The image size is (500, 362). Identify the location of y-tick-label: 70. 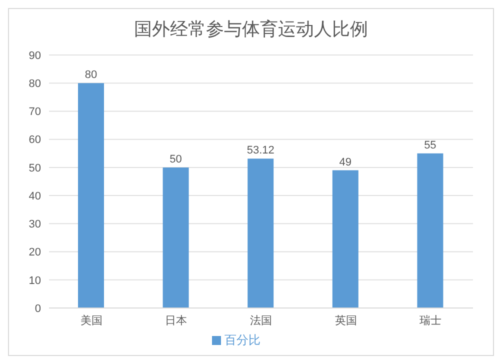
(34, 112).